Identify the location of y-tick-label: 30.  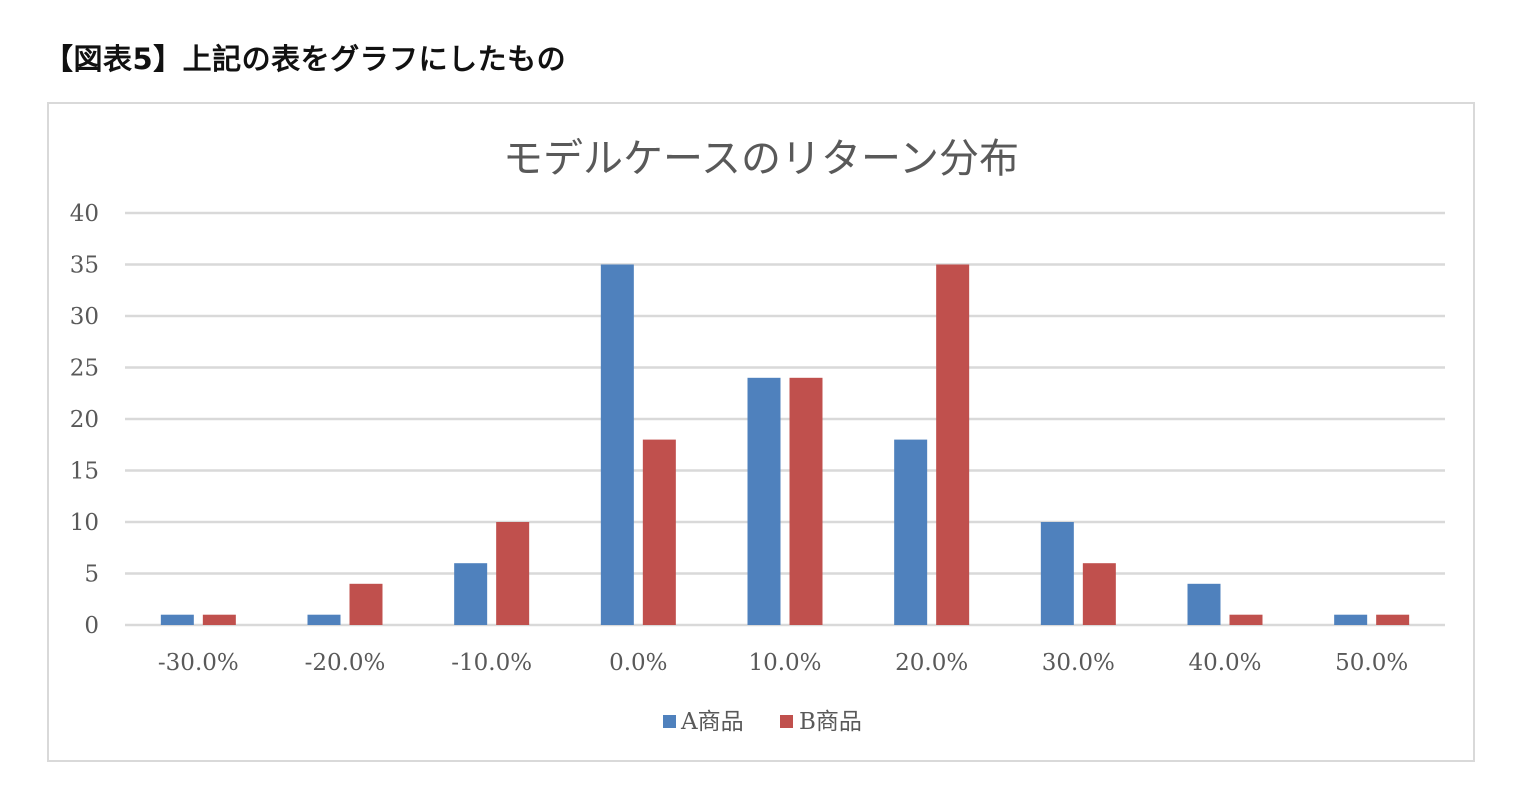
(84, 317).